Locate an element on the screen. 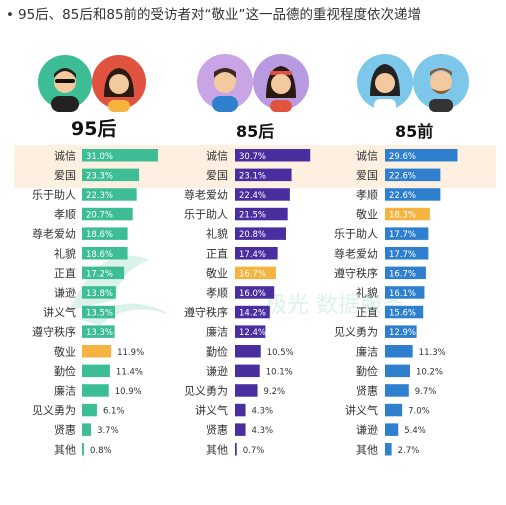 This screenshot has height=505, width=506. value-label-85-0: 30.7% is located at coordinates (252, 157).